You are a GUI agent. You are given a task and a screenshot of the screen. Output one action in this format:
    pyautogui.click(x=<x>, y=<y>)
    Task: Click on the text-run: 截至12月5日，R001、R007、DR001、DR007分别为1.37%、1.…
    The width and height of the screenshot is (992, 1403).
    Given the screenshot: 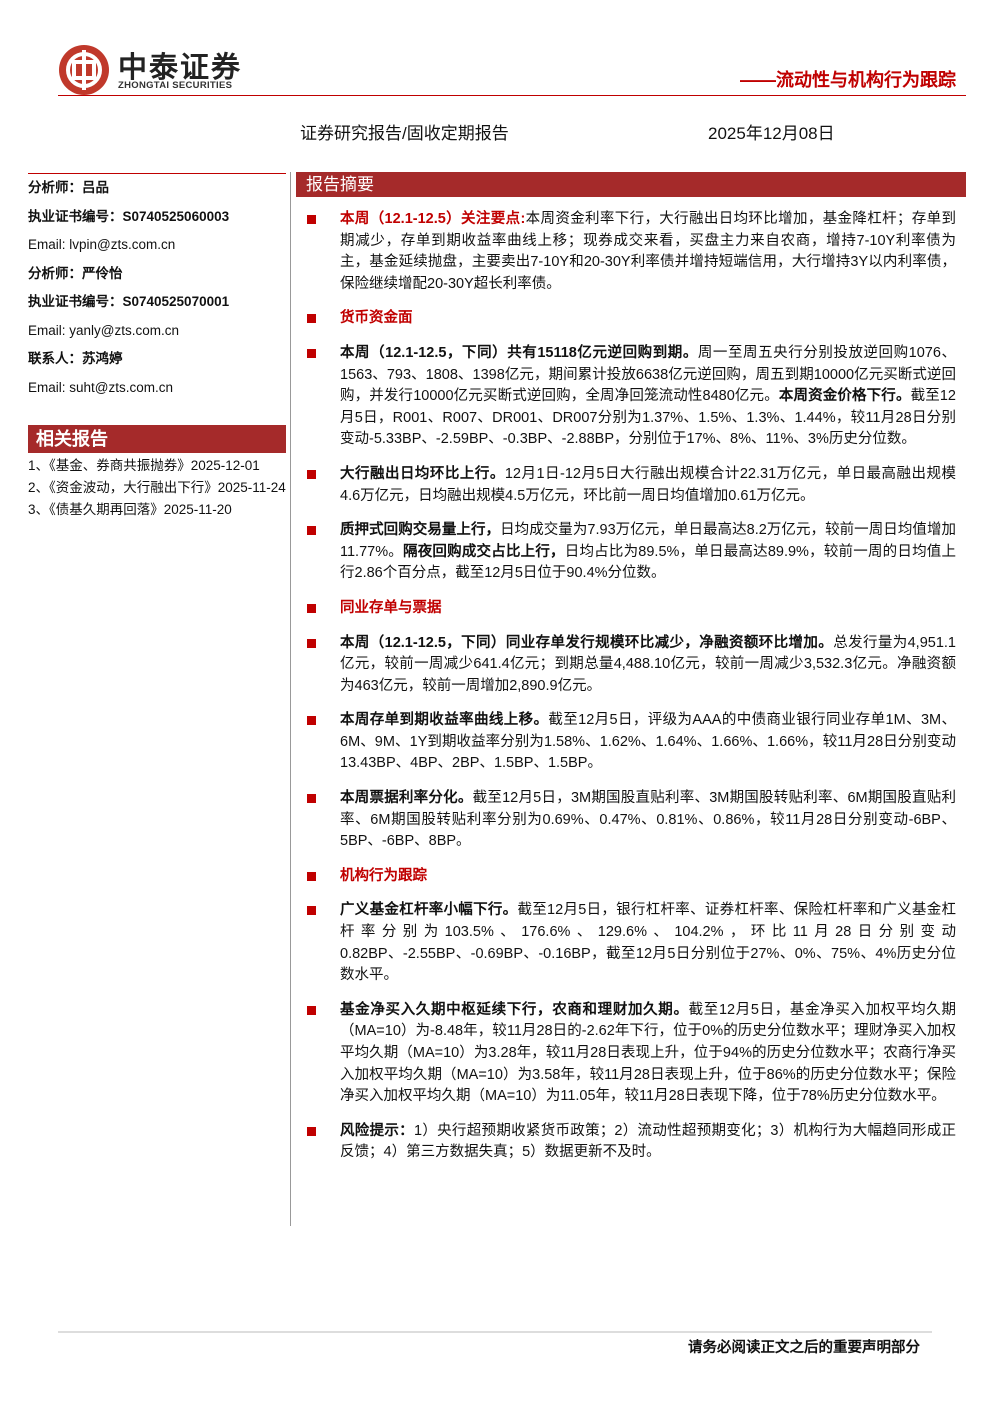 What is the action you would take?
    pyautogui.click(x=648, y=418)
    